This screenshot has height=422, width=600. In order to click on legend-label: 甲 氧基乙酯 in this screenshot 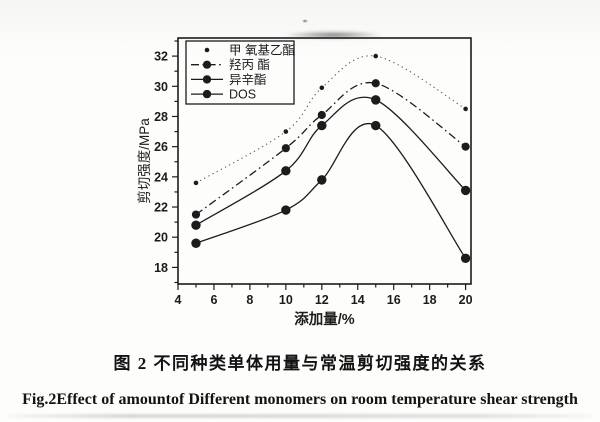, I will do `click(262, 51)`.